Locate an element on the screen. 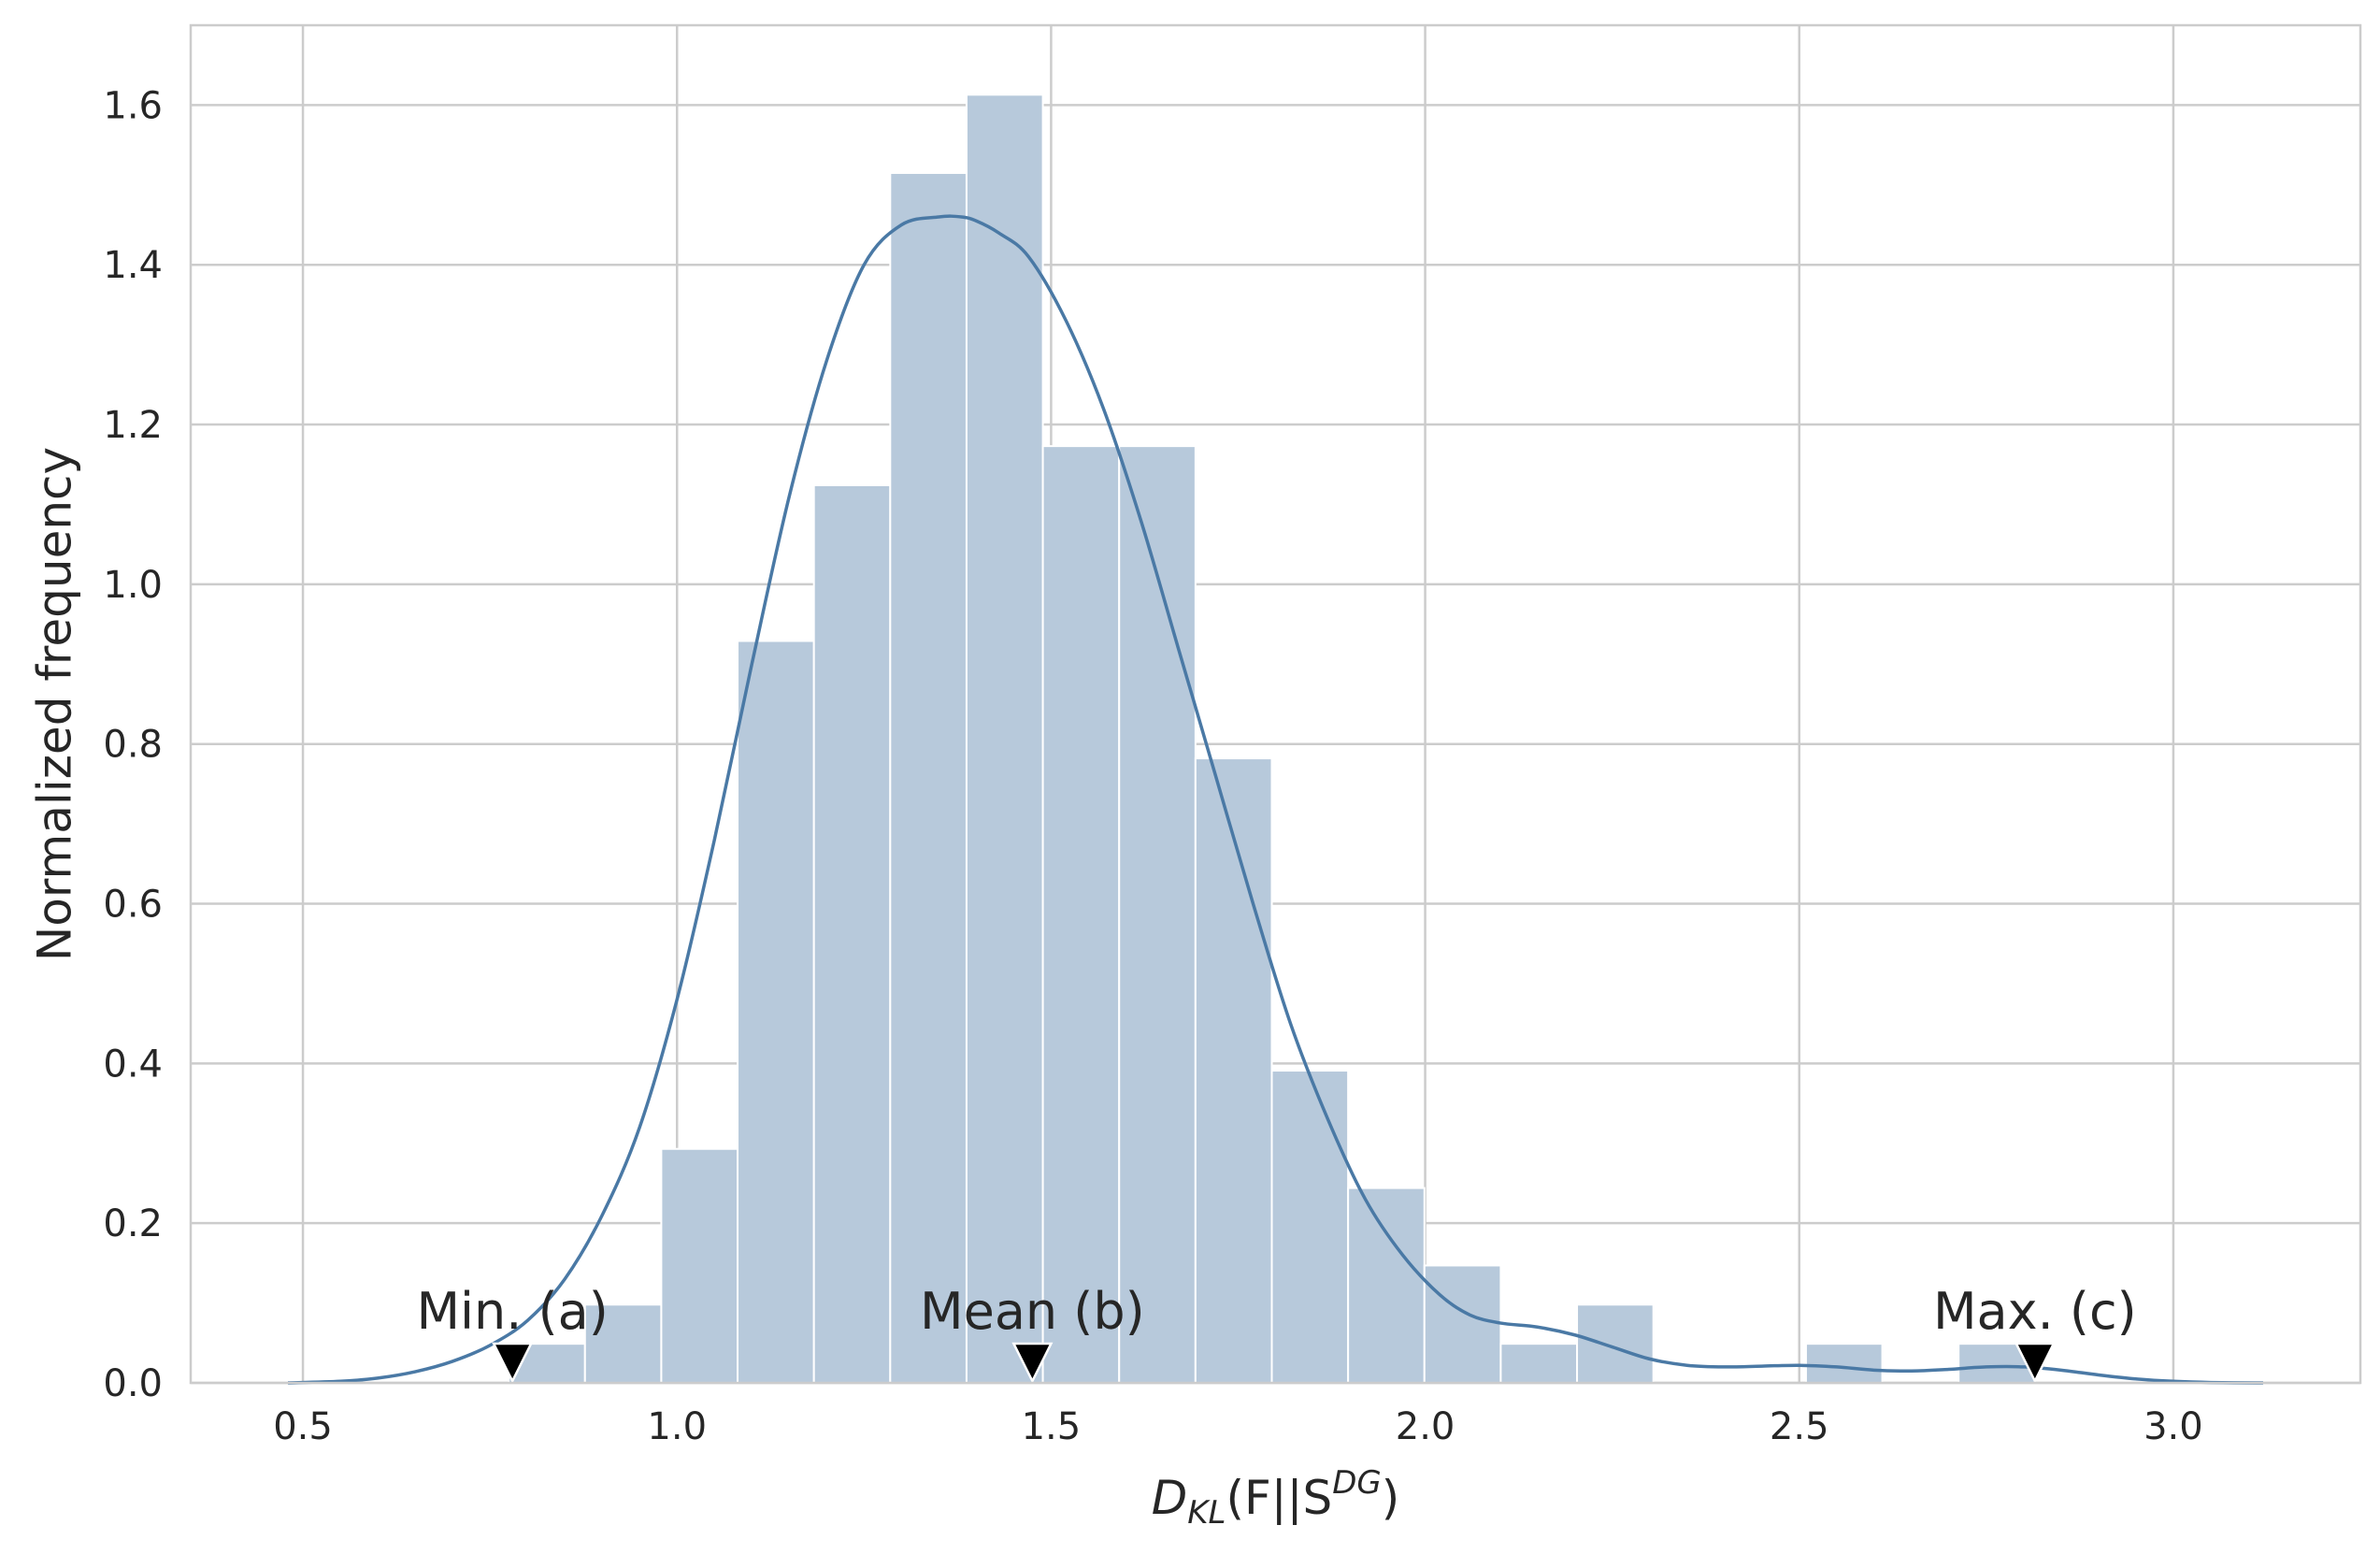 This screenshot has width=2380, height=1554. x-axis-label-end: ) is located at coordinates (1391, 1498).